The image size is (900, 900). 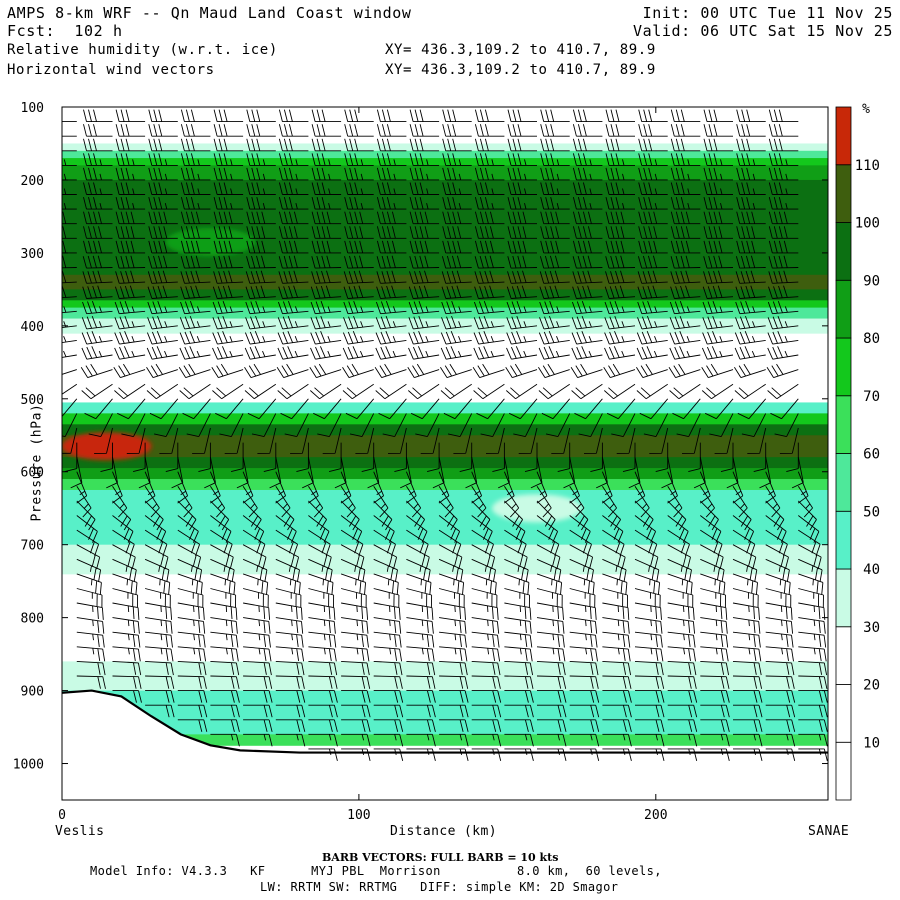 I want to click on y-axis-label: Pressure (hPa), so click(x=37, y=462).